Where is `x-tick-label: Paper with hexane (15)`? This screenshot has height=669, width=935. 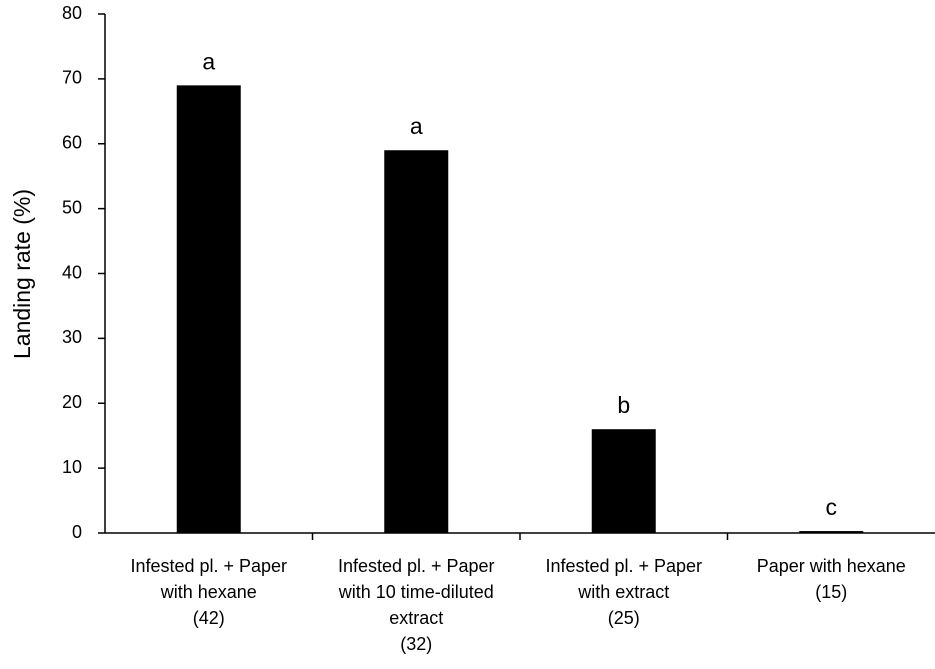 x-tick-label: Paper with hexane (15) is located at coordinates (831, 579).